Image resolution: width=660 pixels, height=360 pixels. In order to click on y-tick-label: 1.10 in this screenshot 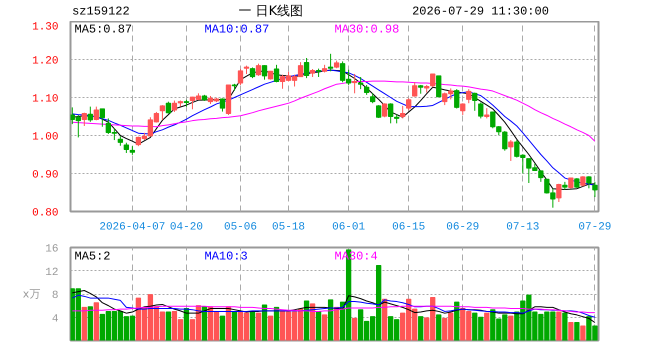, I will do `click(45, 100)`.